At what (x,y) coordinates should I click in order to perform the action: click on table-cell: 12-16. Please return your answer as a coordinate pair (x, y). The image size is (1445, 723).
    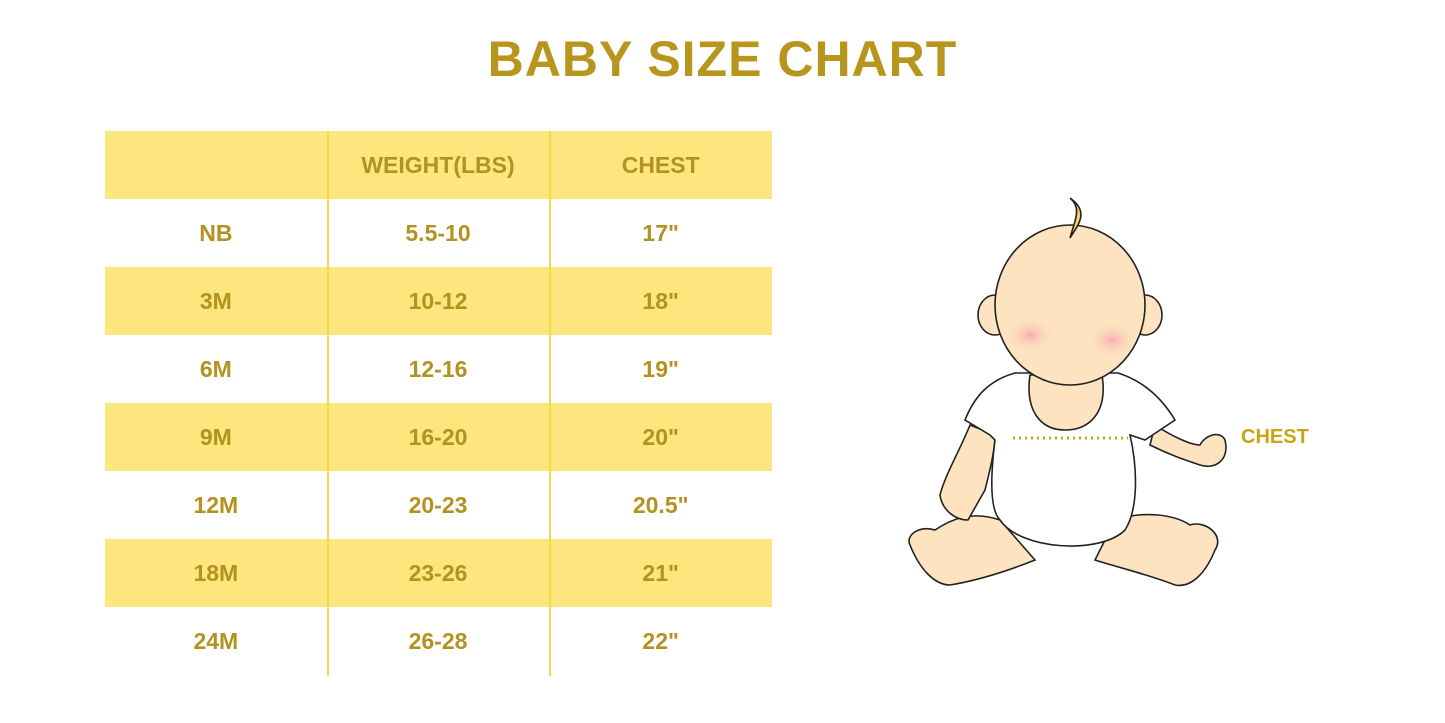
    Looking at the image, I should click on (438, 368).